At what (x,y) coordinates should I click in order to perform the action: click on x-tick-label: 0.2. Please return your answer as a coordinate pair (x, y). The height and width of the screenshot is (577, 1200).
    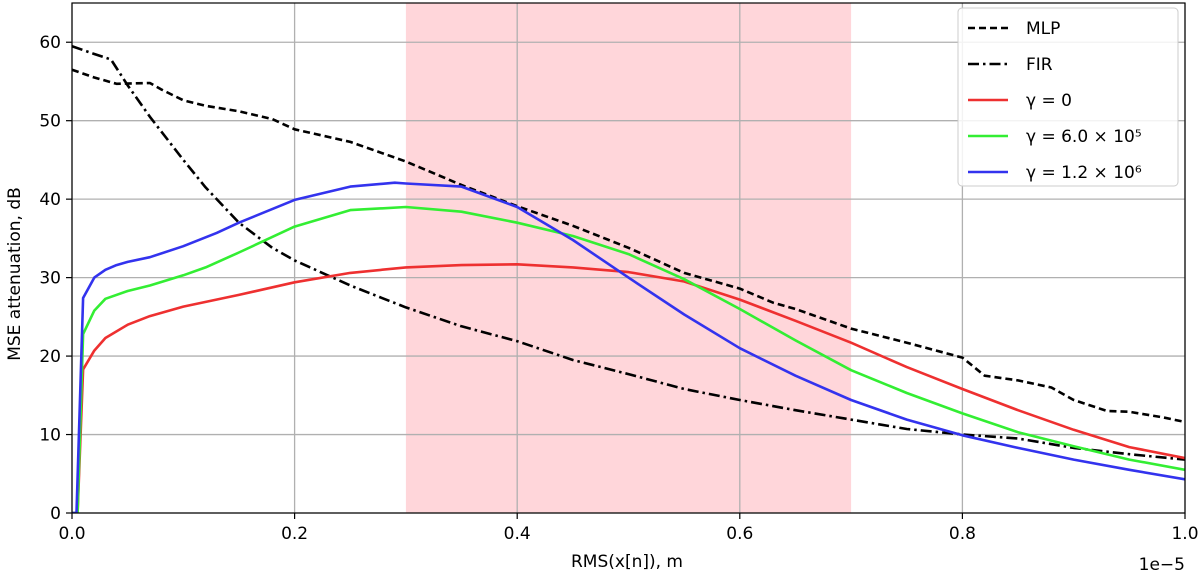
    Looking at the image, I should click on (294, 534).